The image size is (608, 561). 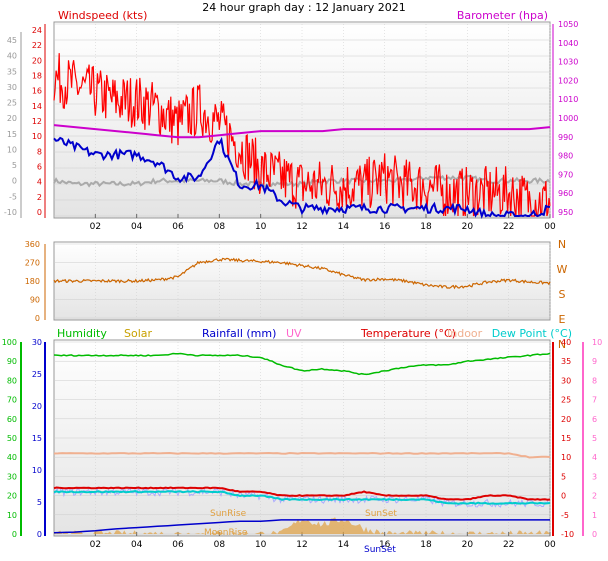 What do you see at coordinates (239, 333) in the screenshot?
I see `legend-rainfall: Rainfall (mm)` at bounding box center [239, 333].